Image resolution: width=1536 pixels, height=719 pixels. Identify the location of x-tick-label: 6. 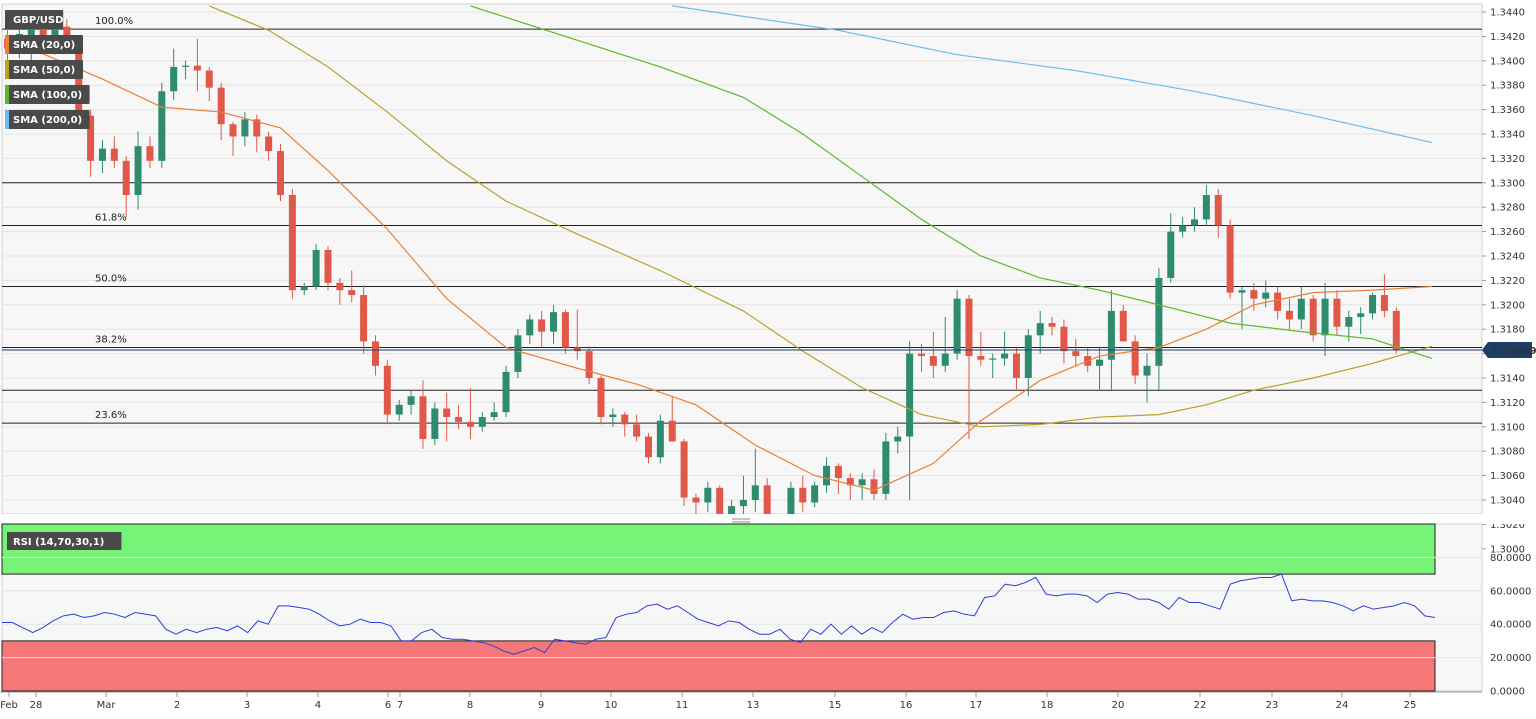
(388, 705).